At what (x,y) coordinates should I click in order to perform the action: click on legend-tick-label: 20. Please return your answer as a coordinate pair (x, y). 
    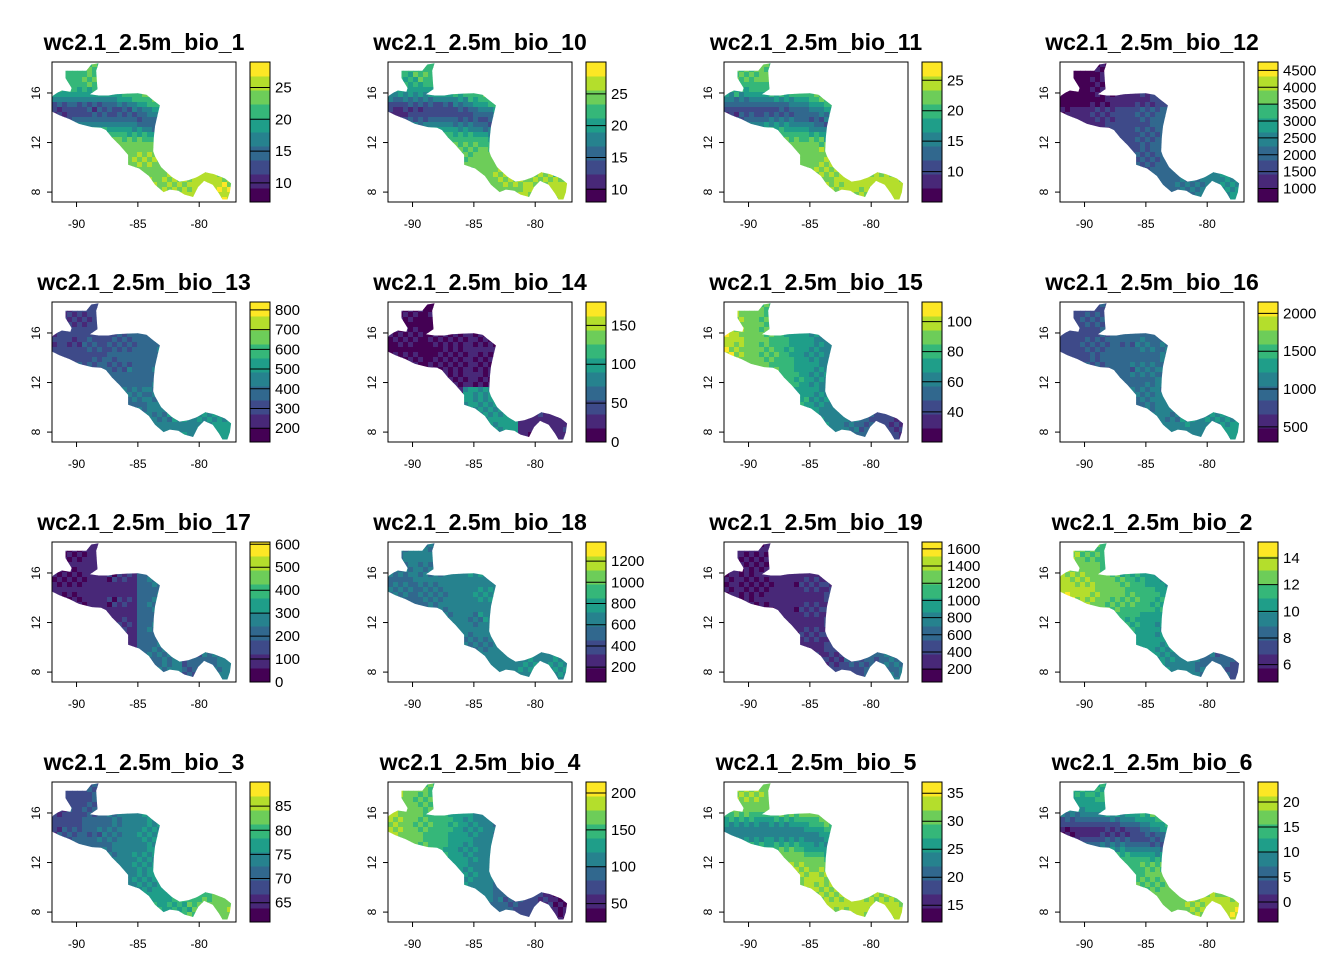
    Looking at the image, I should click on (283, 119).